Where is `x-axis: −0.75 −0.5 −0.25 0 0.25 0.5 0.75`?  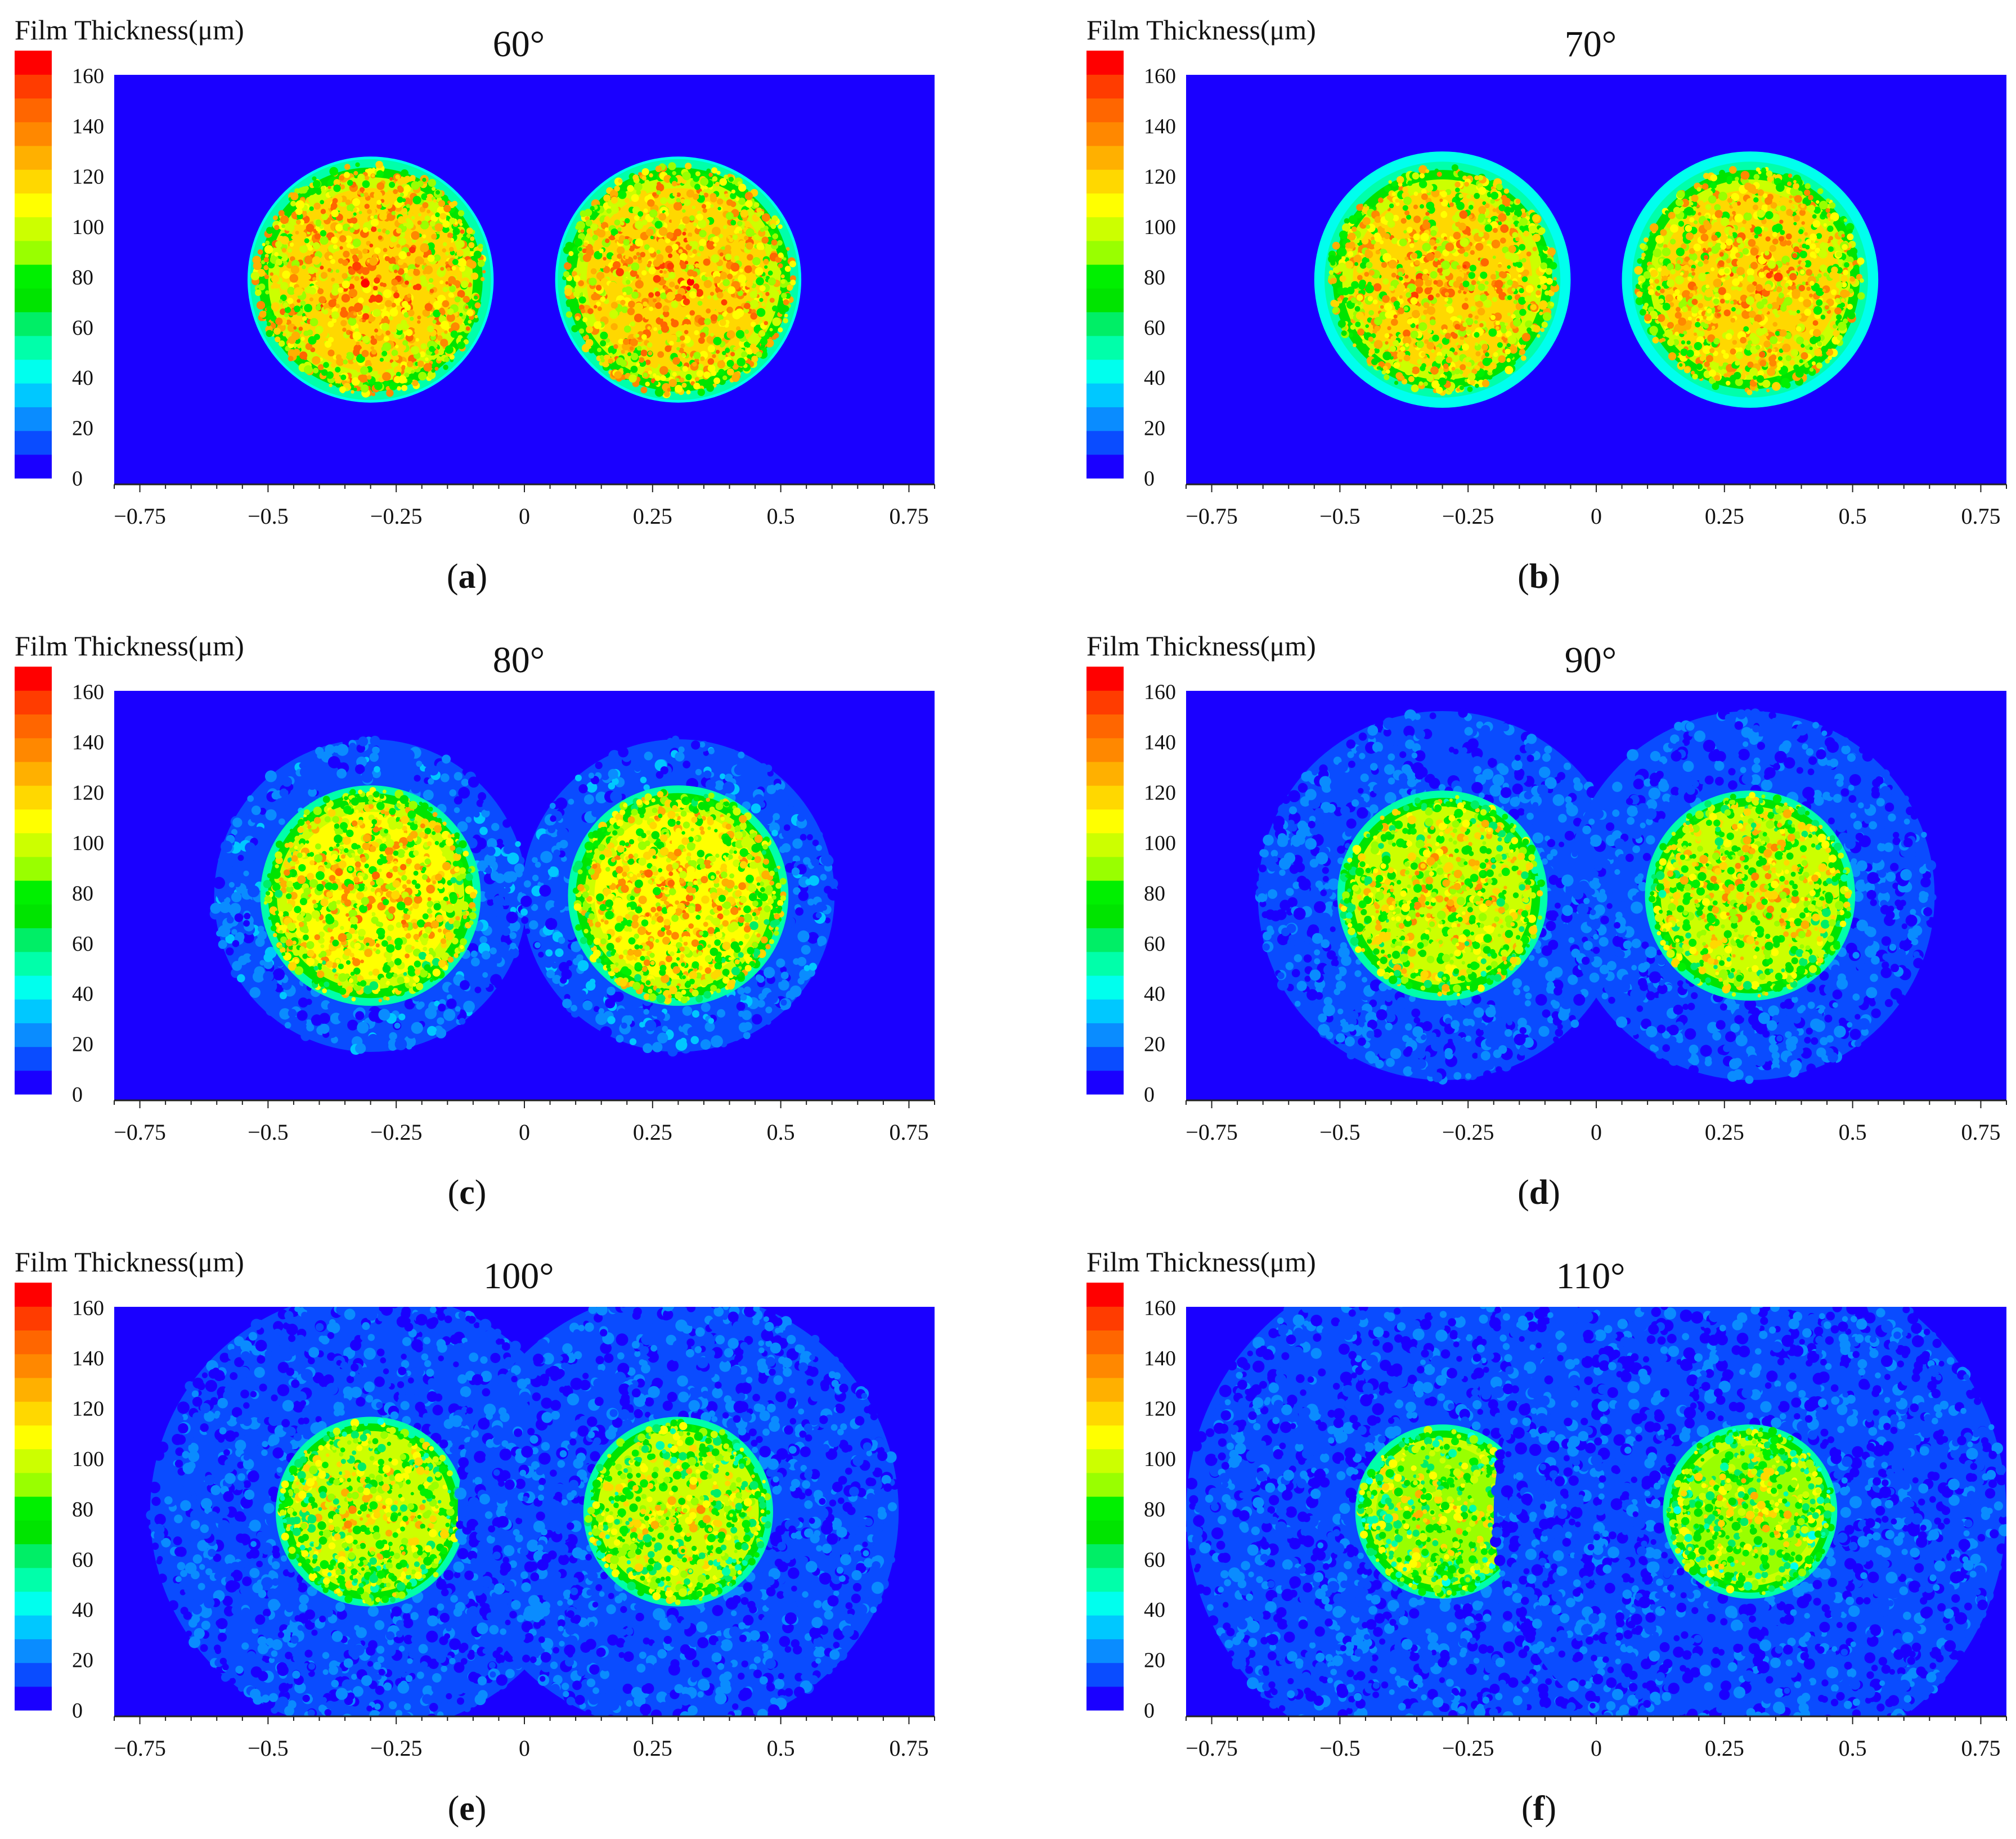 x-axis: −0.75 −0.5 −0.25 0 0.25 0.5 0.75 is located at coordinates (1596, 1738).